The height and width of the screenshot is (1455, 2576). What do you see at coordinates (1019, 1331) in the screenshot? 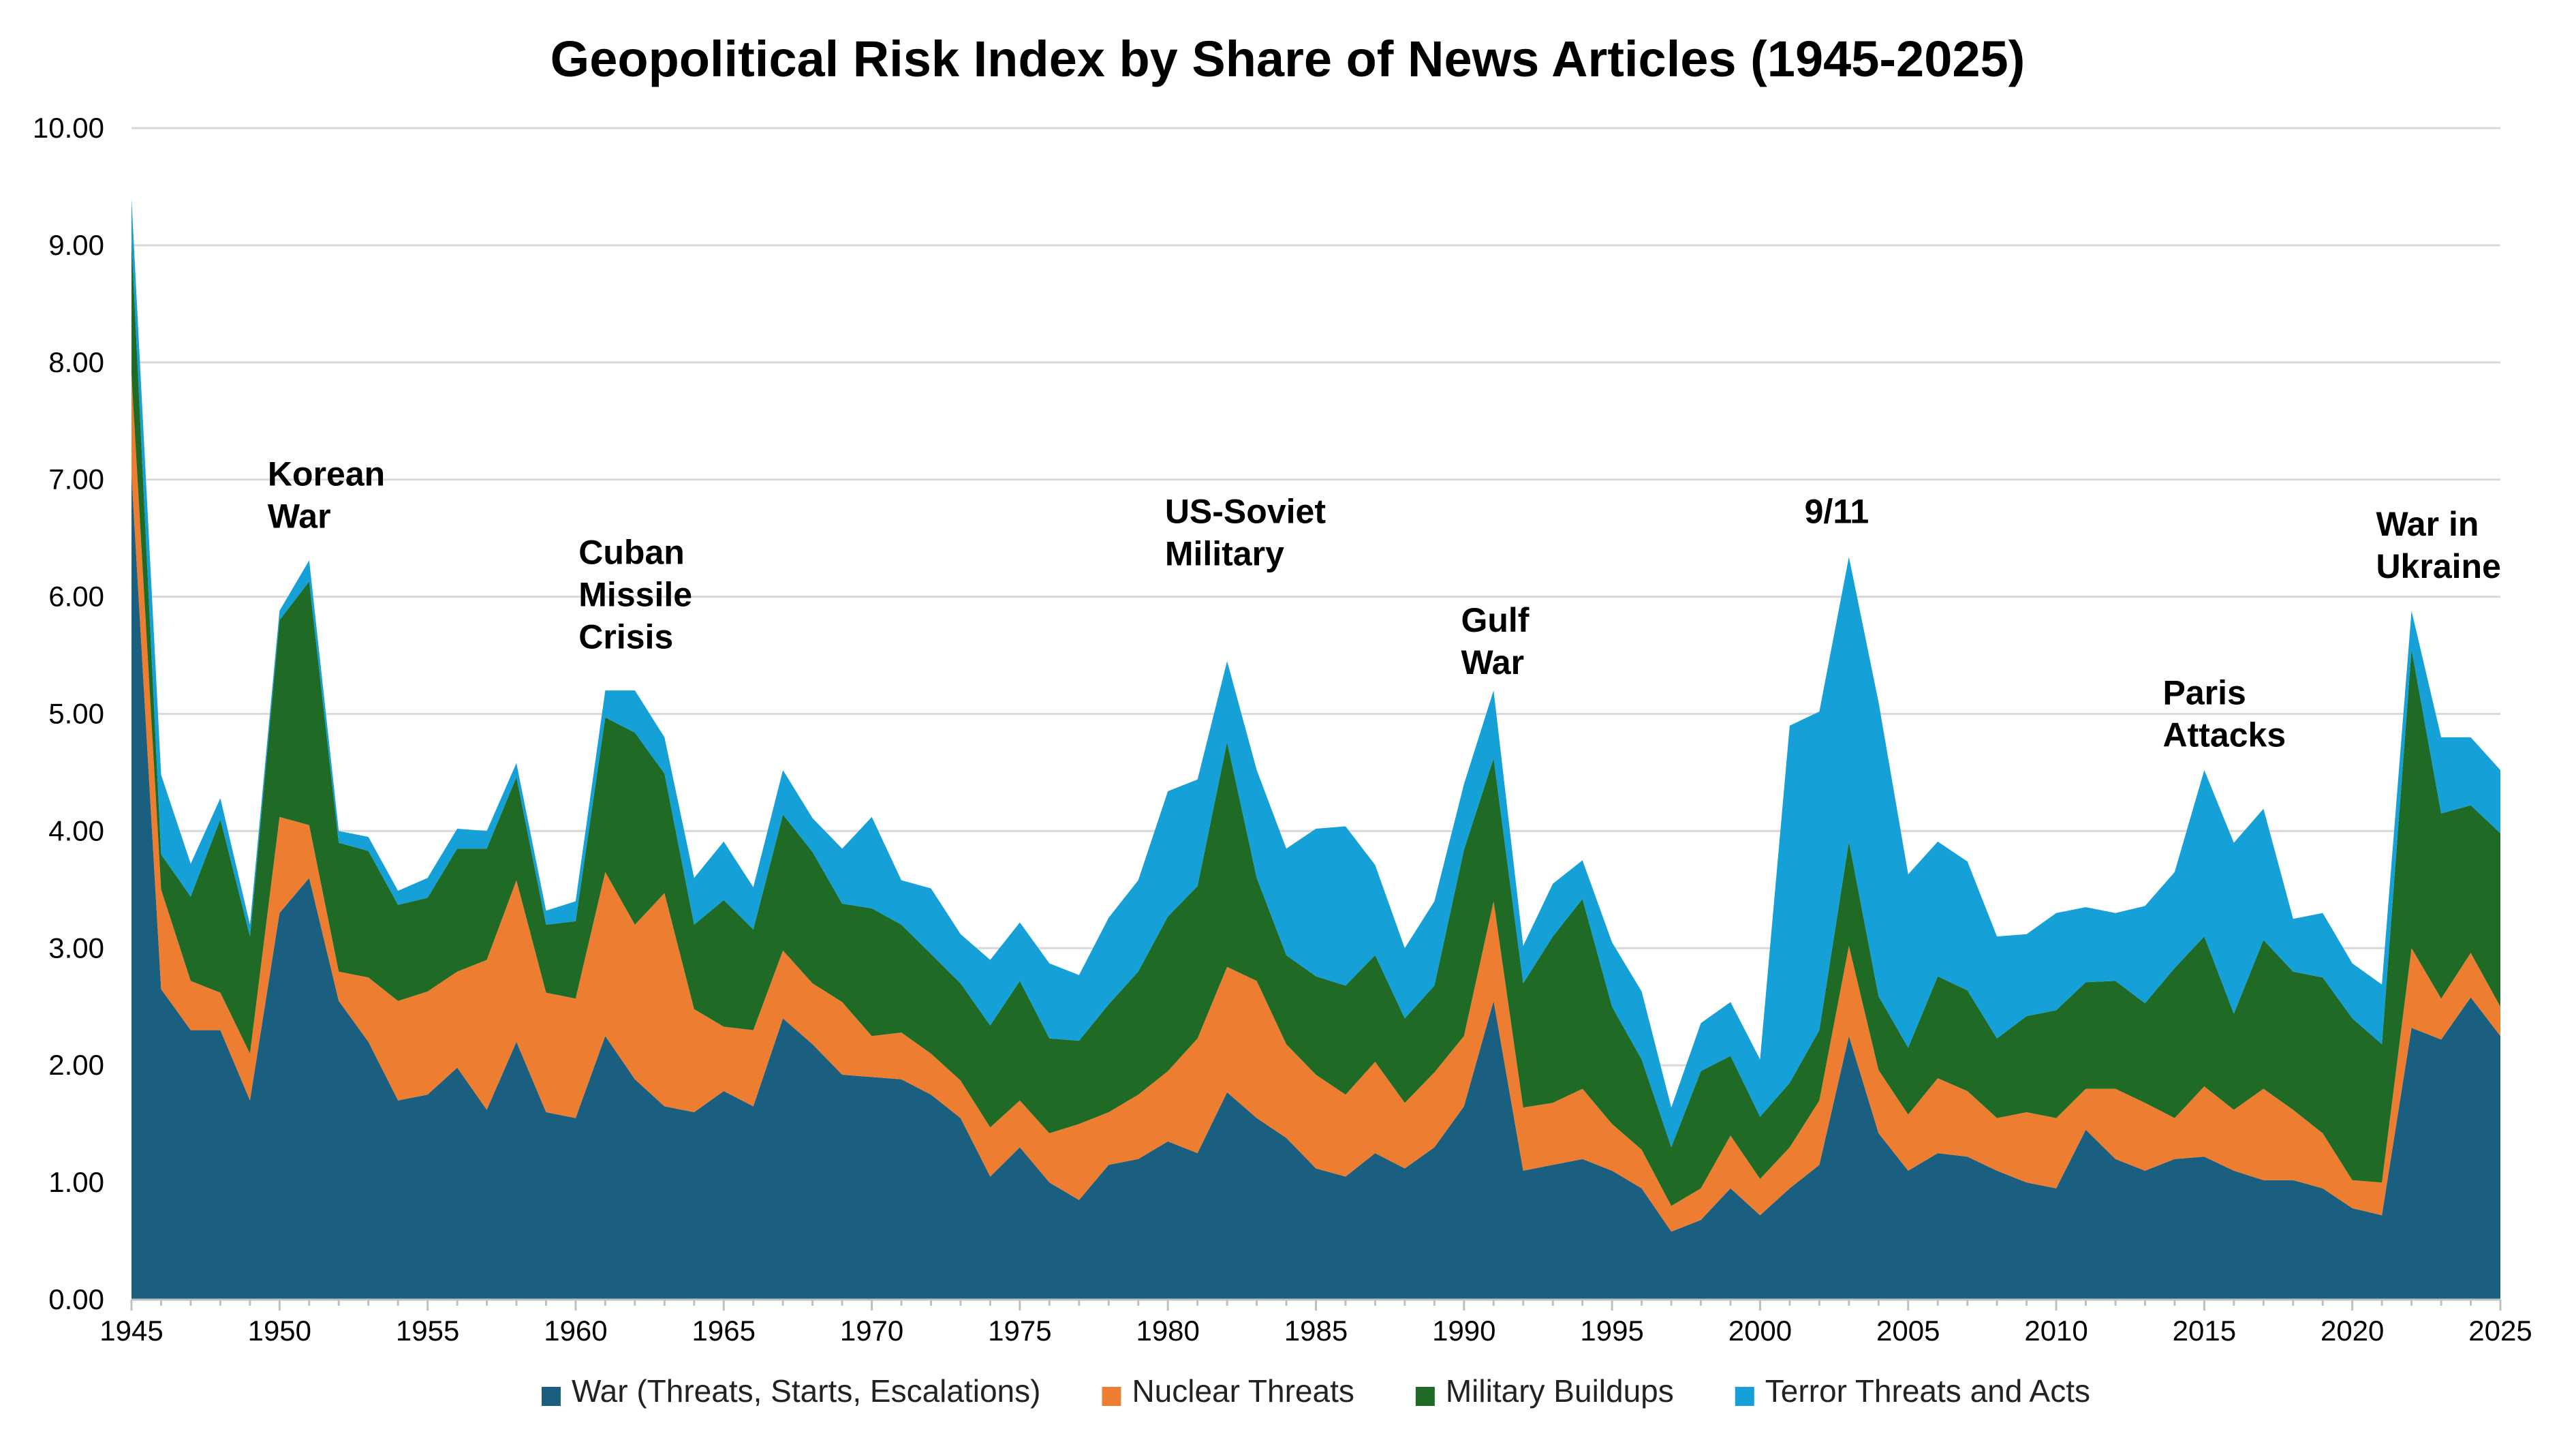
I see `x-tick-label: 1975` at bounding box center [1019, 1331].